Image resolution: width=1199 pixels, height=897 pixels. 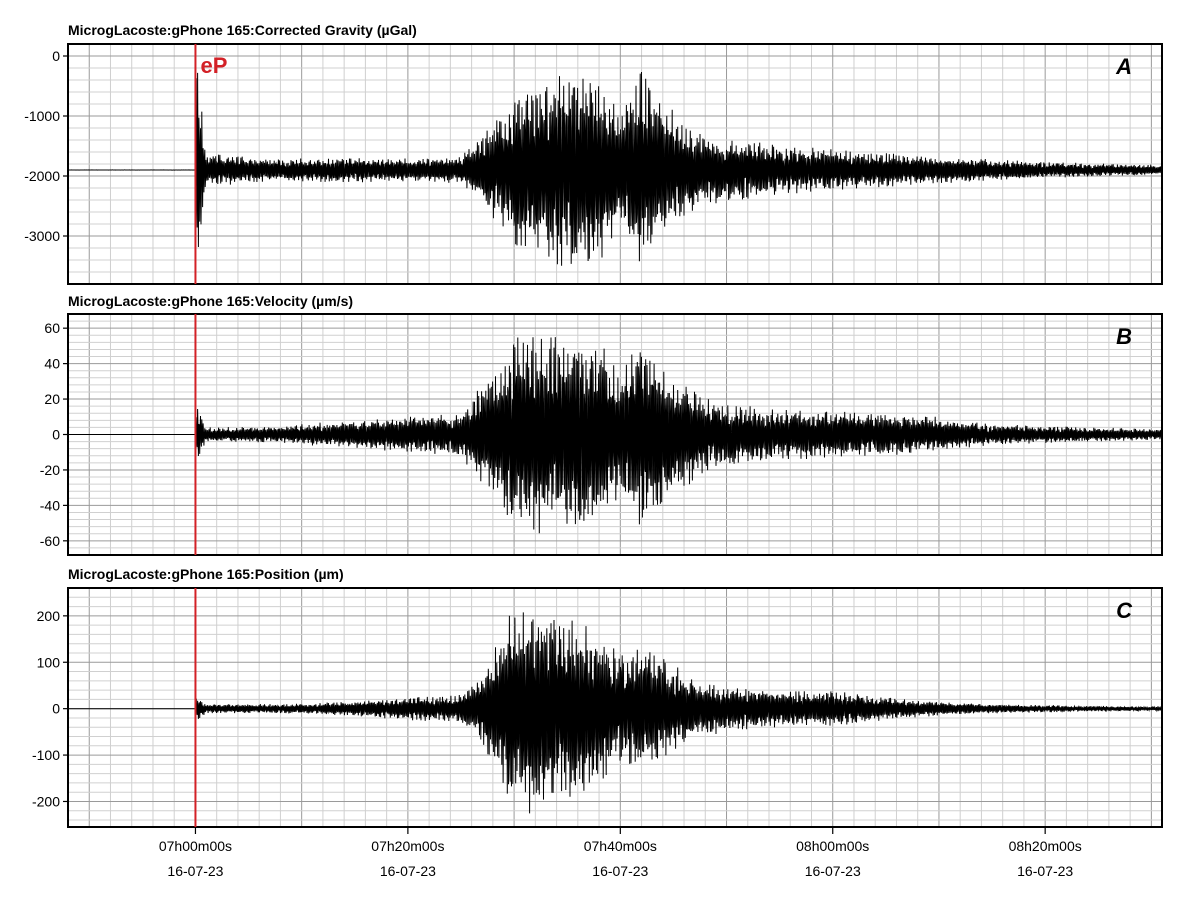 I want to click on y-tick-label: -1000, so click(x=42, y=116).